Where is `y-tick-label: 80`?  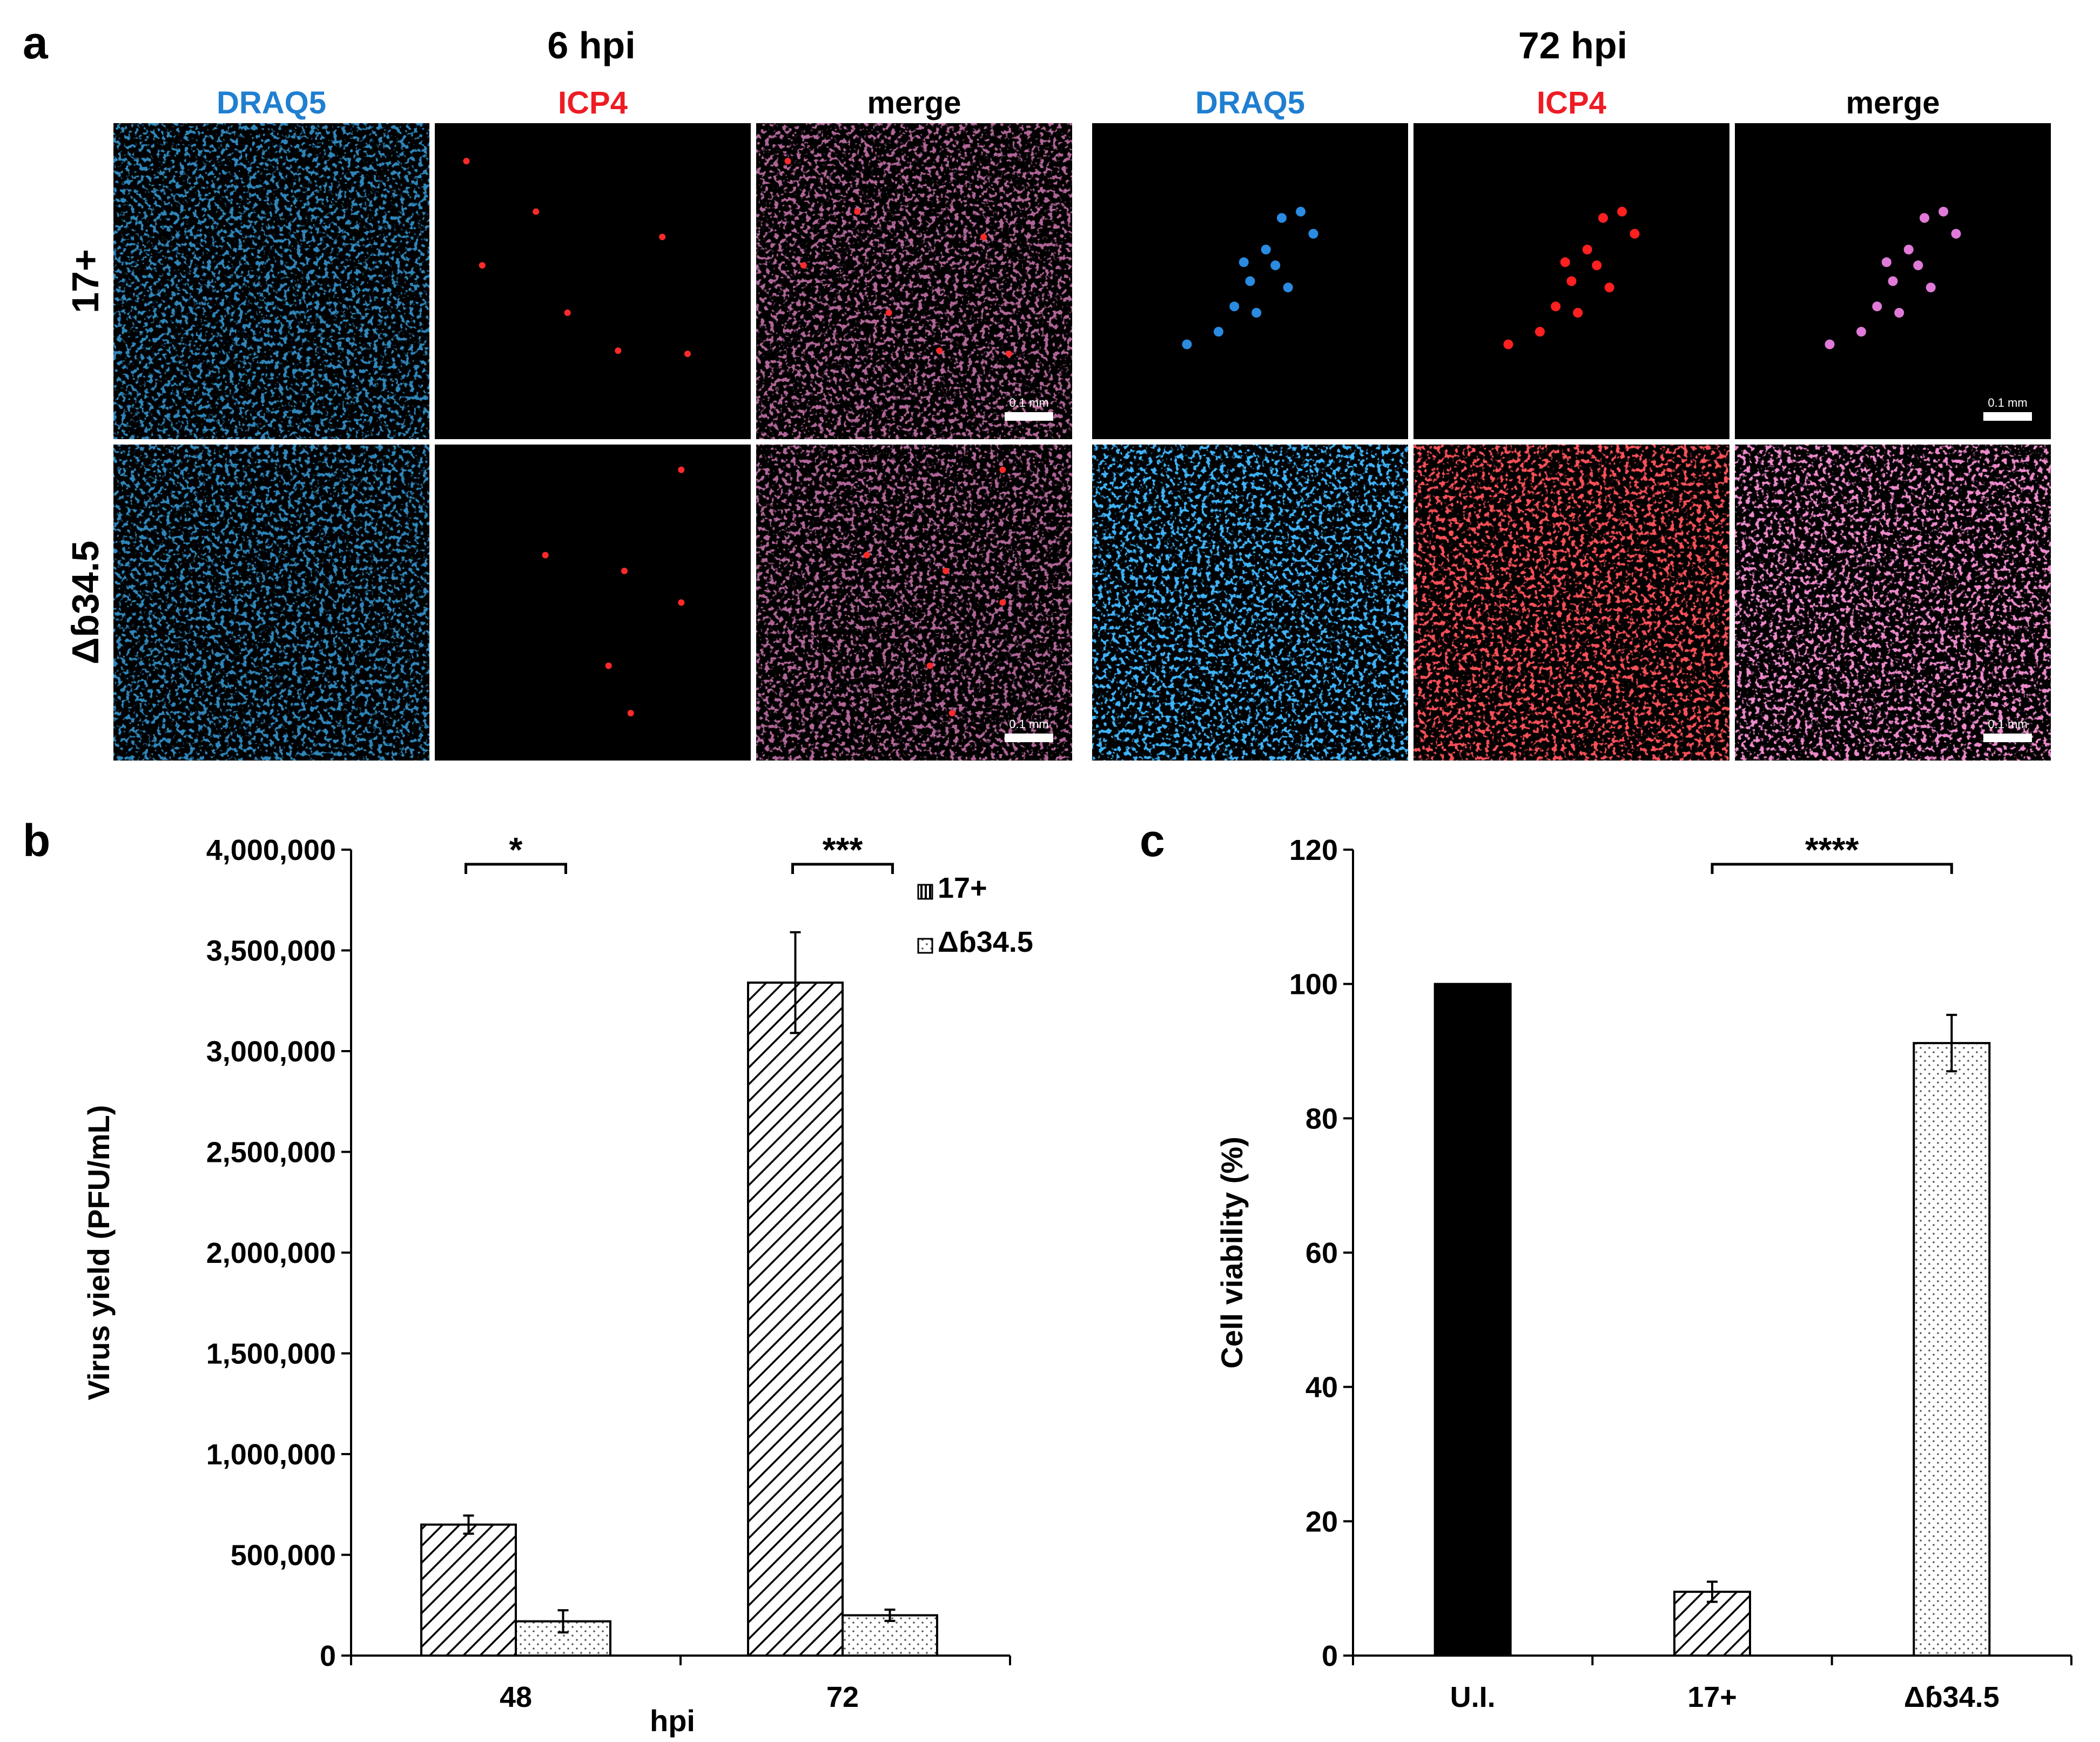 y-tick-label: 80 is located at coordinates (1321, 1118).